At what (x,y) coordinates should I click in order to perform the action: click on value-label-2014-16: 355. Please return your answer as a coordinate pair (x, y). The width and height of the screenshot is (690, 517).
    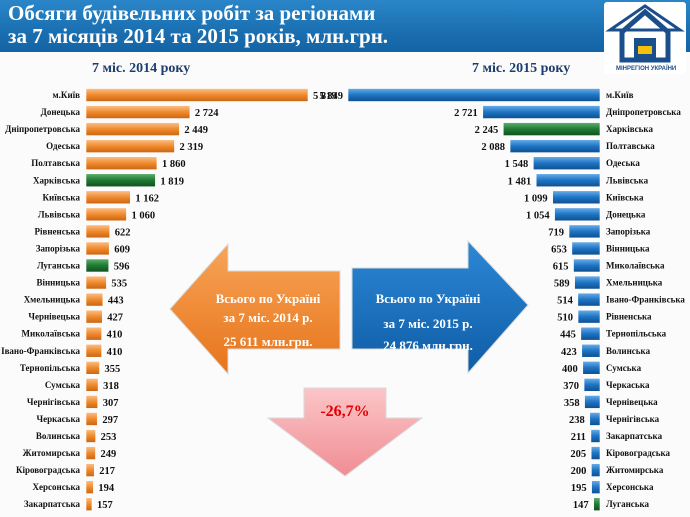
    Looking at the image, I should click on (113, 369).